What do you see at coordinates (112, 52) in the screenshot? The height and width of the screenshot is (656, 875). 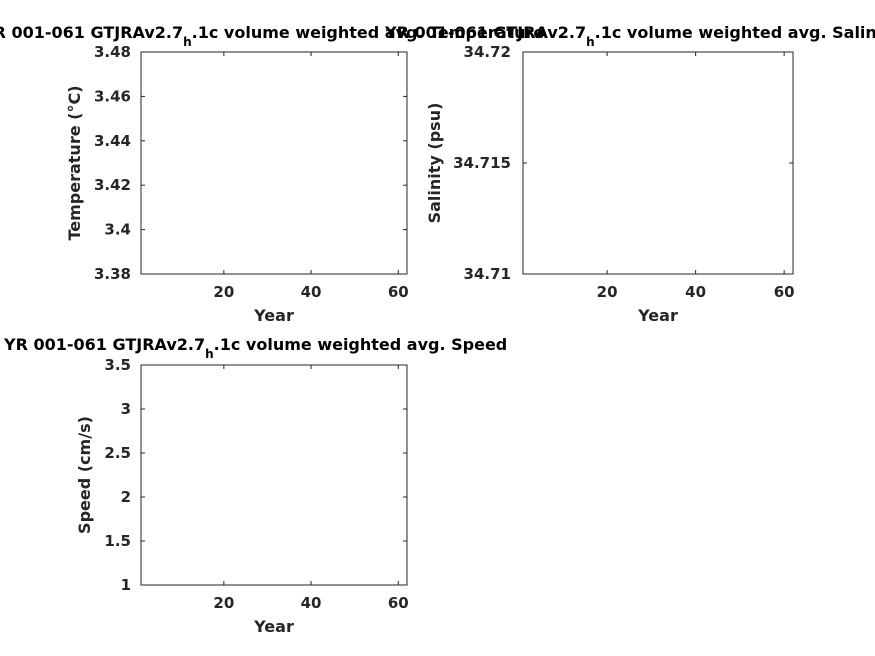 I see `y-tick-label: 3.48` at bounding box center [112, 52].